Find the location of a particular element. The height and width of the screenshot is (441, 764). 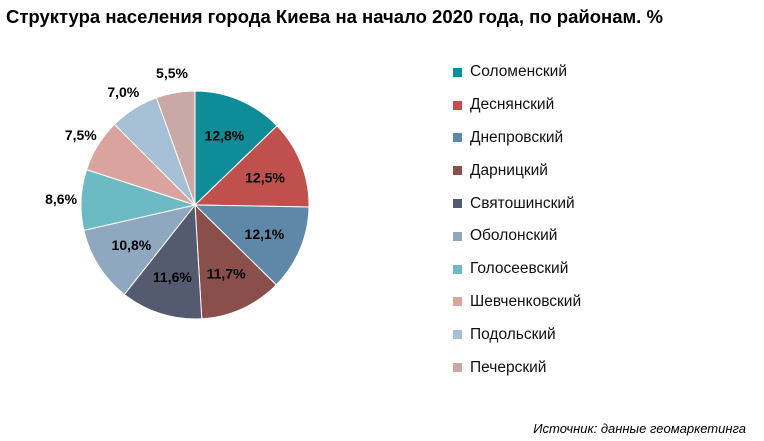

legend-label: Соломенский is located at coordinates (518, 72).